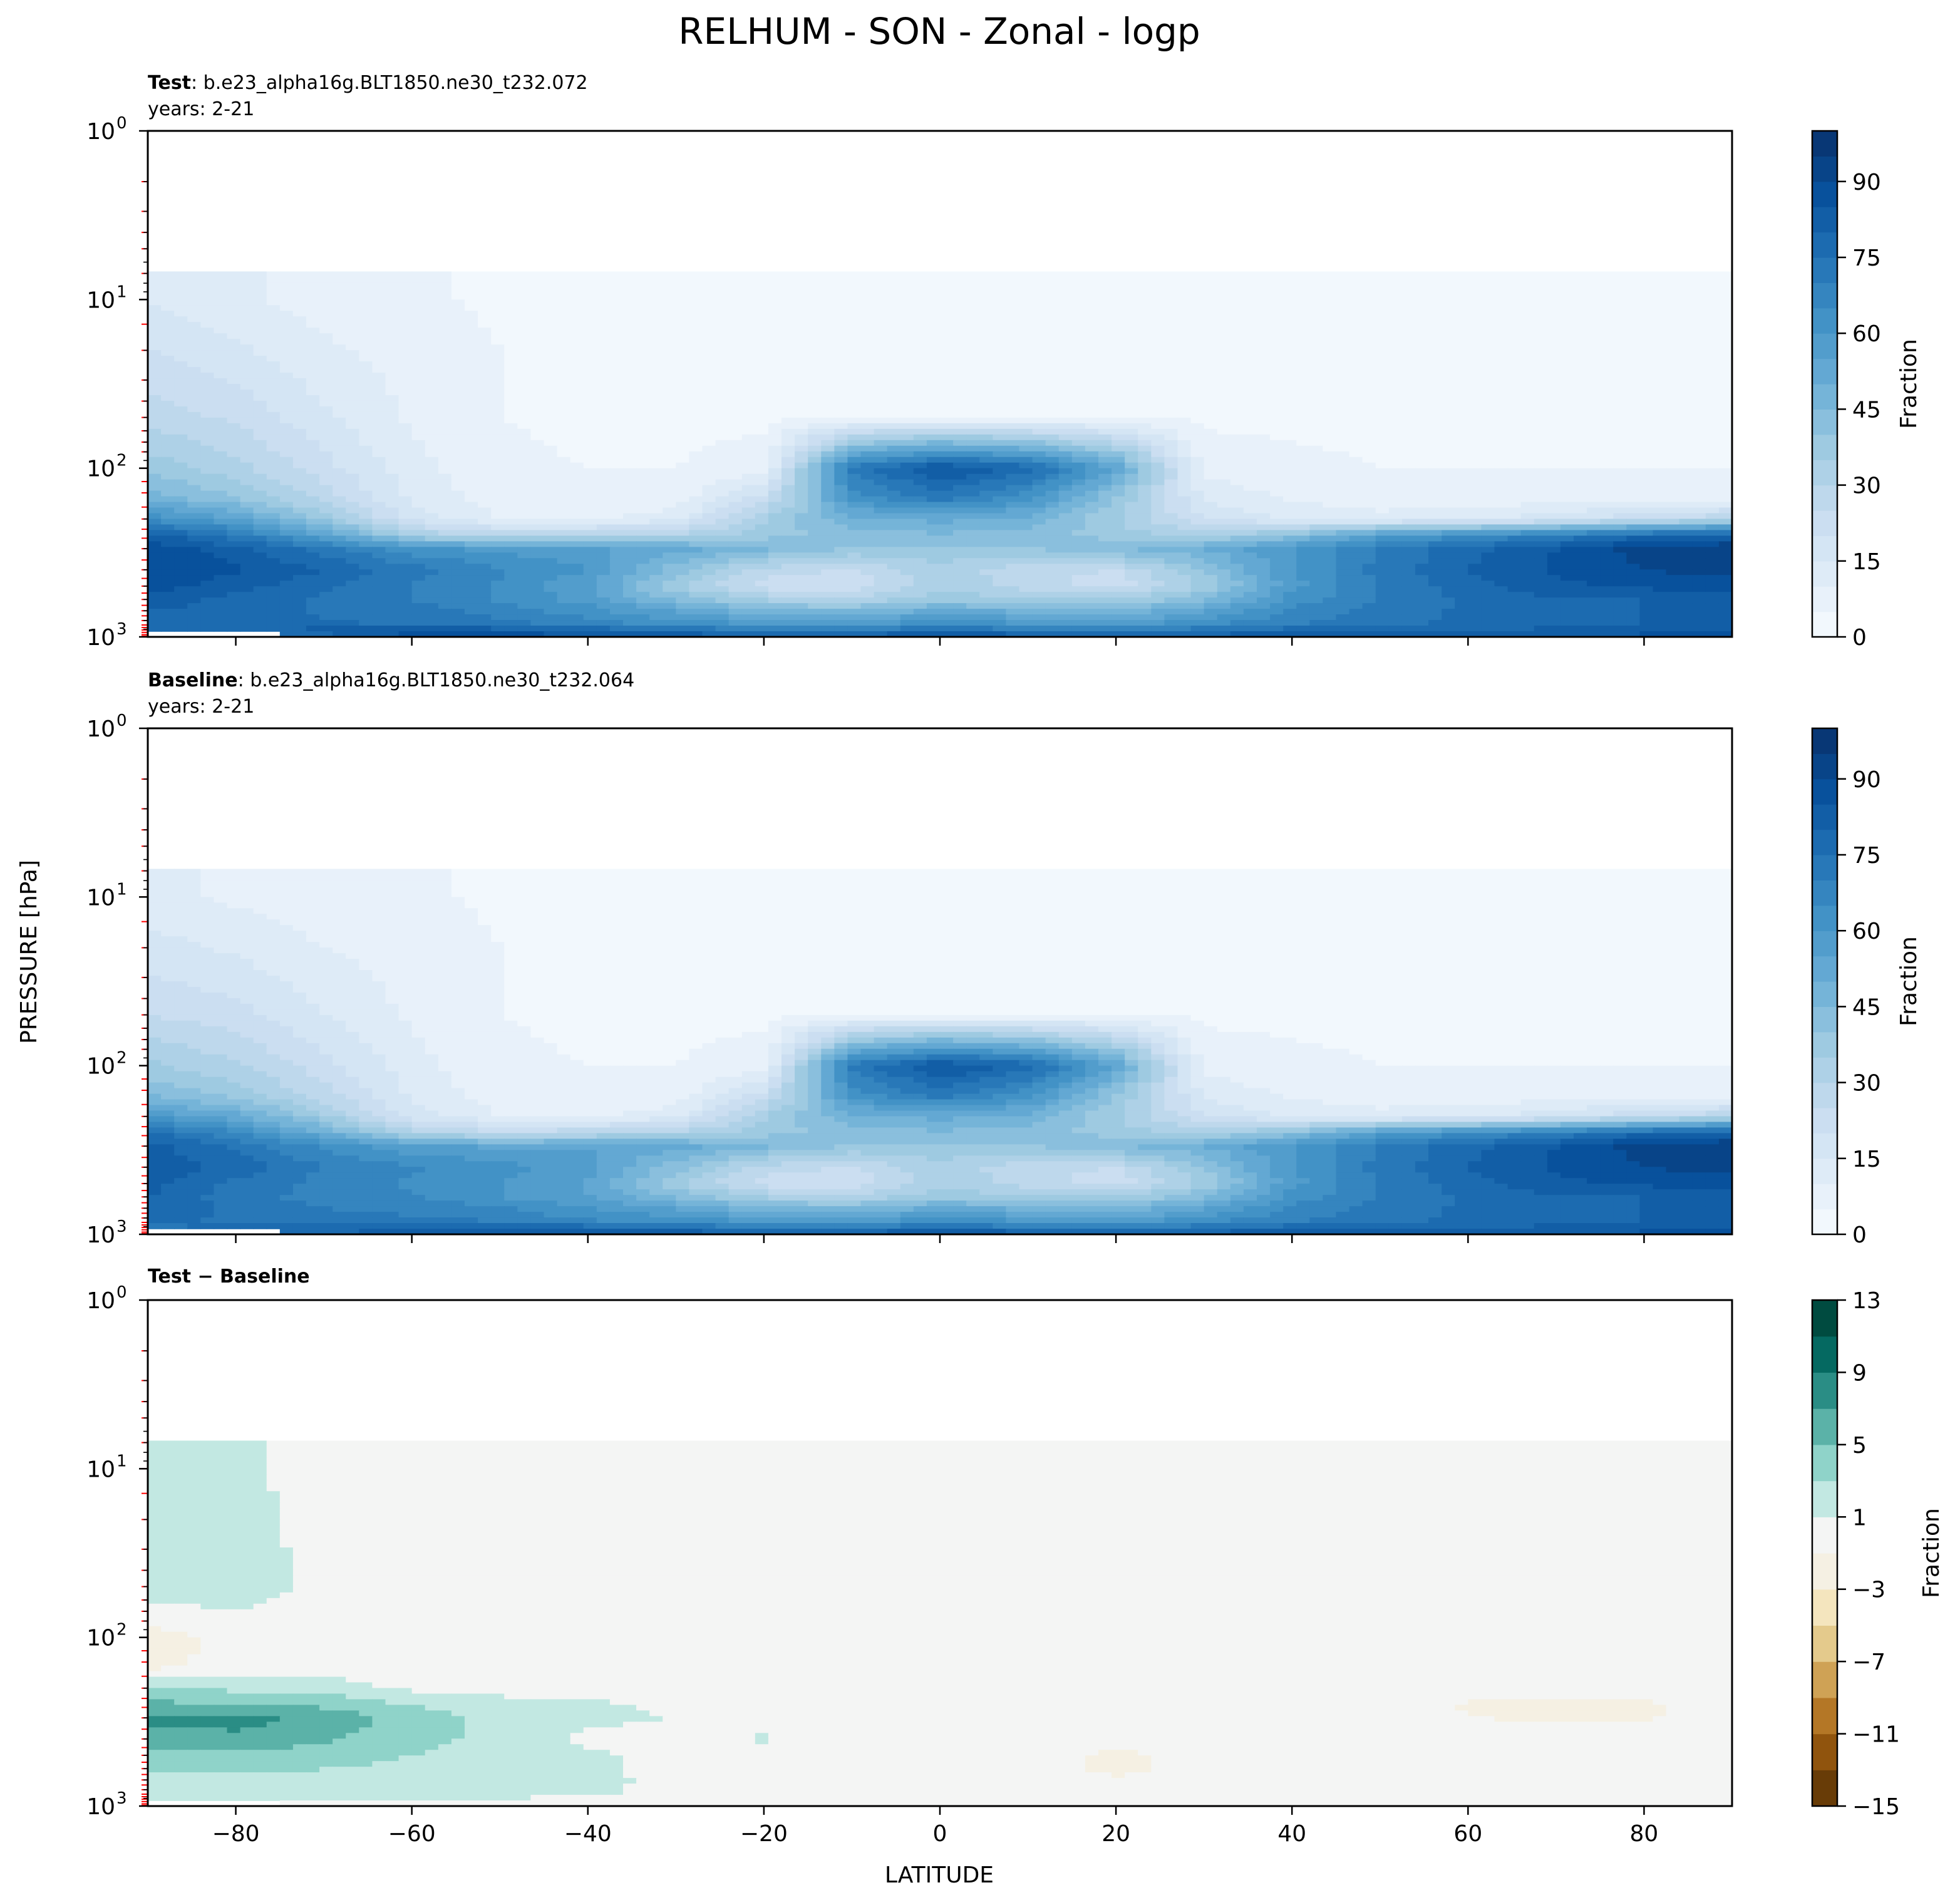  Describe the element at coordinates (29, 952) in the screenshot. I see `y-axis-label: PRESSURE [hPa]` at that location.